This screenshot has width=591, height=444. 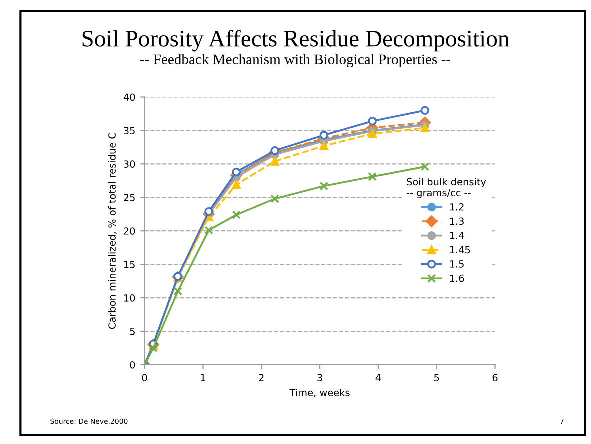 I want to click on legend-label: 1.2, so click(x=457, y=207).